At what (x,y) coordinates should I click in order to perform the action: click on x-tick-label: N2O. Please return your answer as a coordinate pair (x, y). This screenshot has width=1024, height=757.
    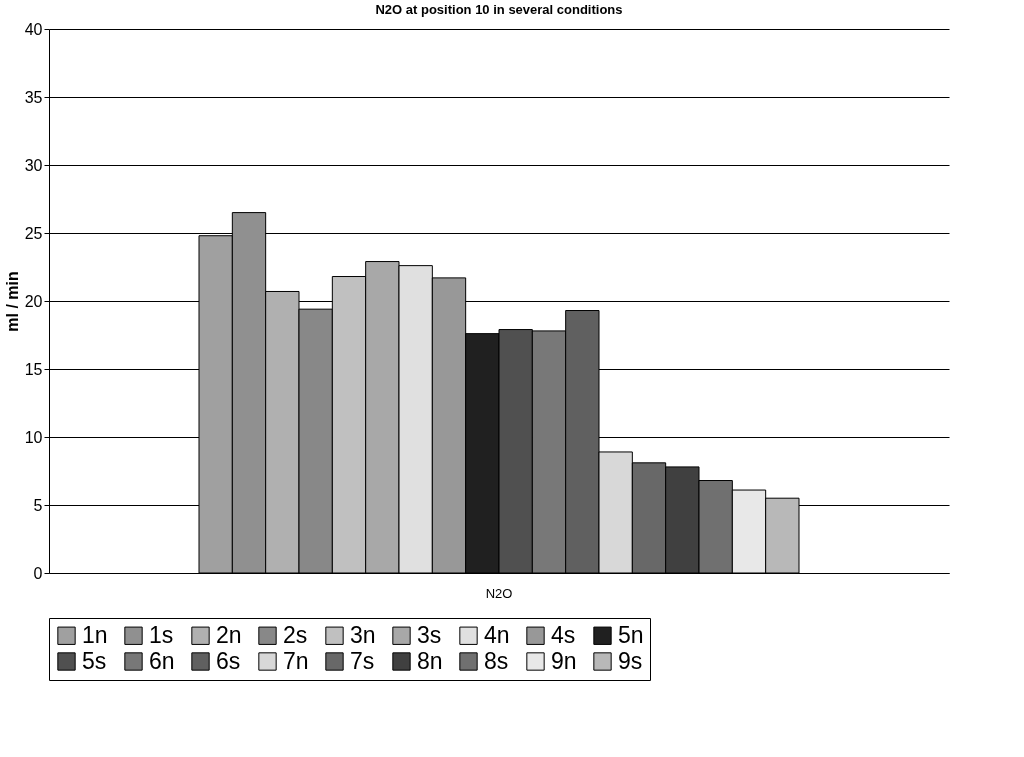
    Looking at the image, I should click on (499, 593).